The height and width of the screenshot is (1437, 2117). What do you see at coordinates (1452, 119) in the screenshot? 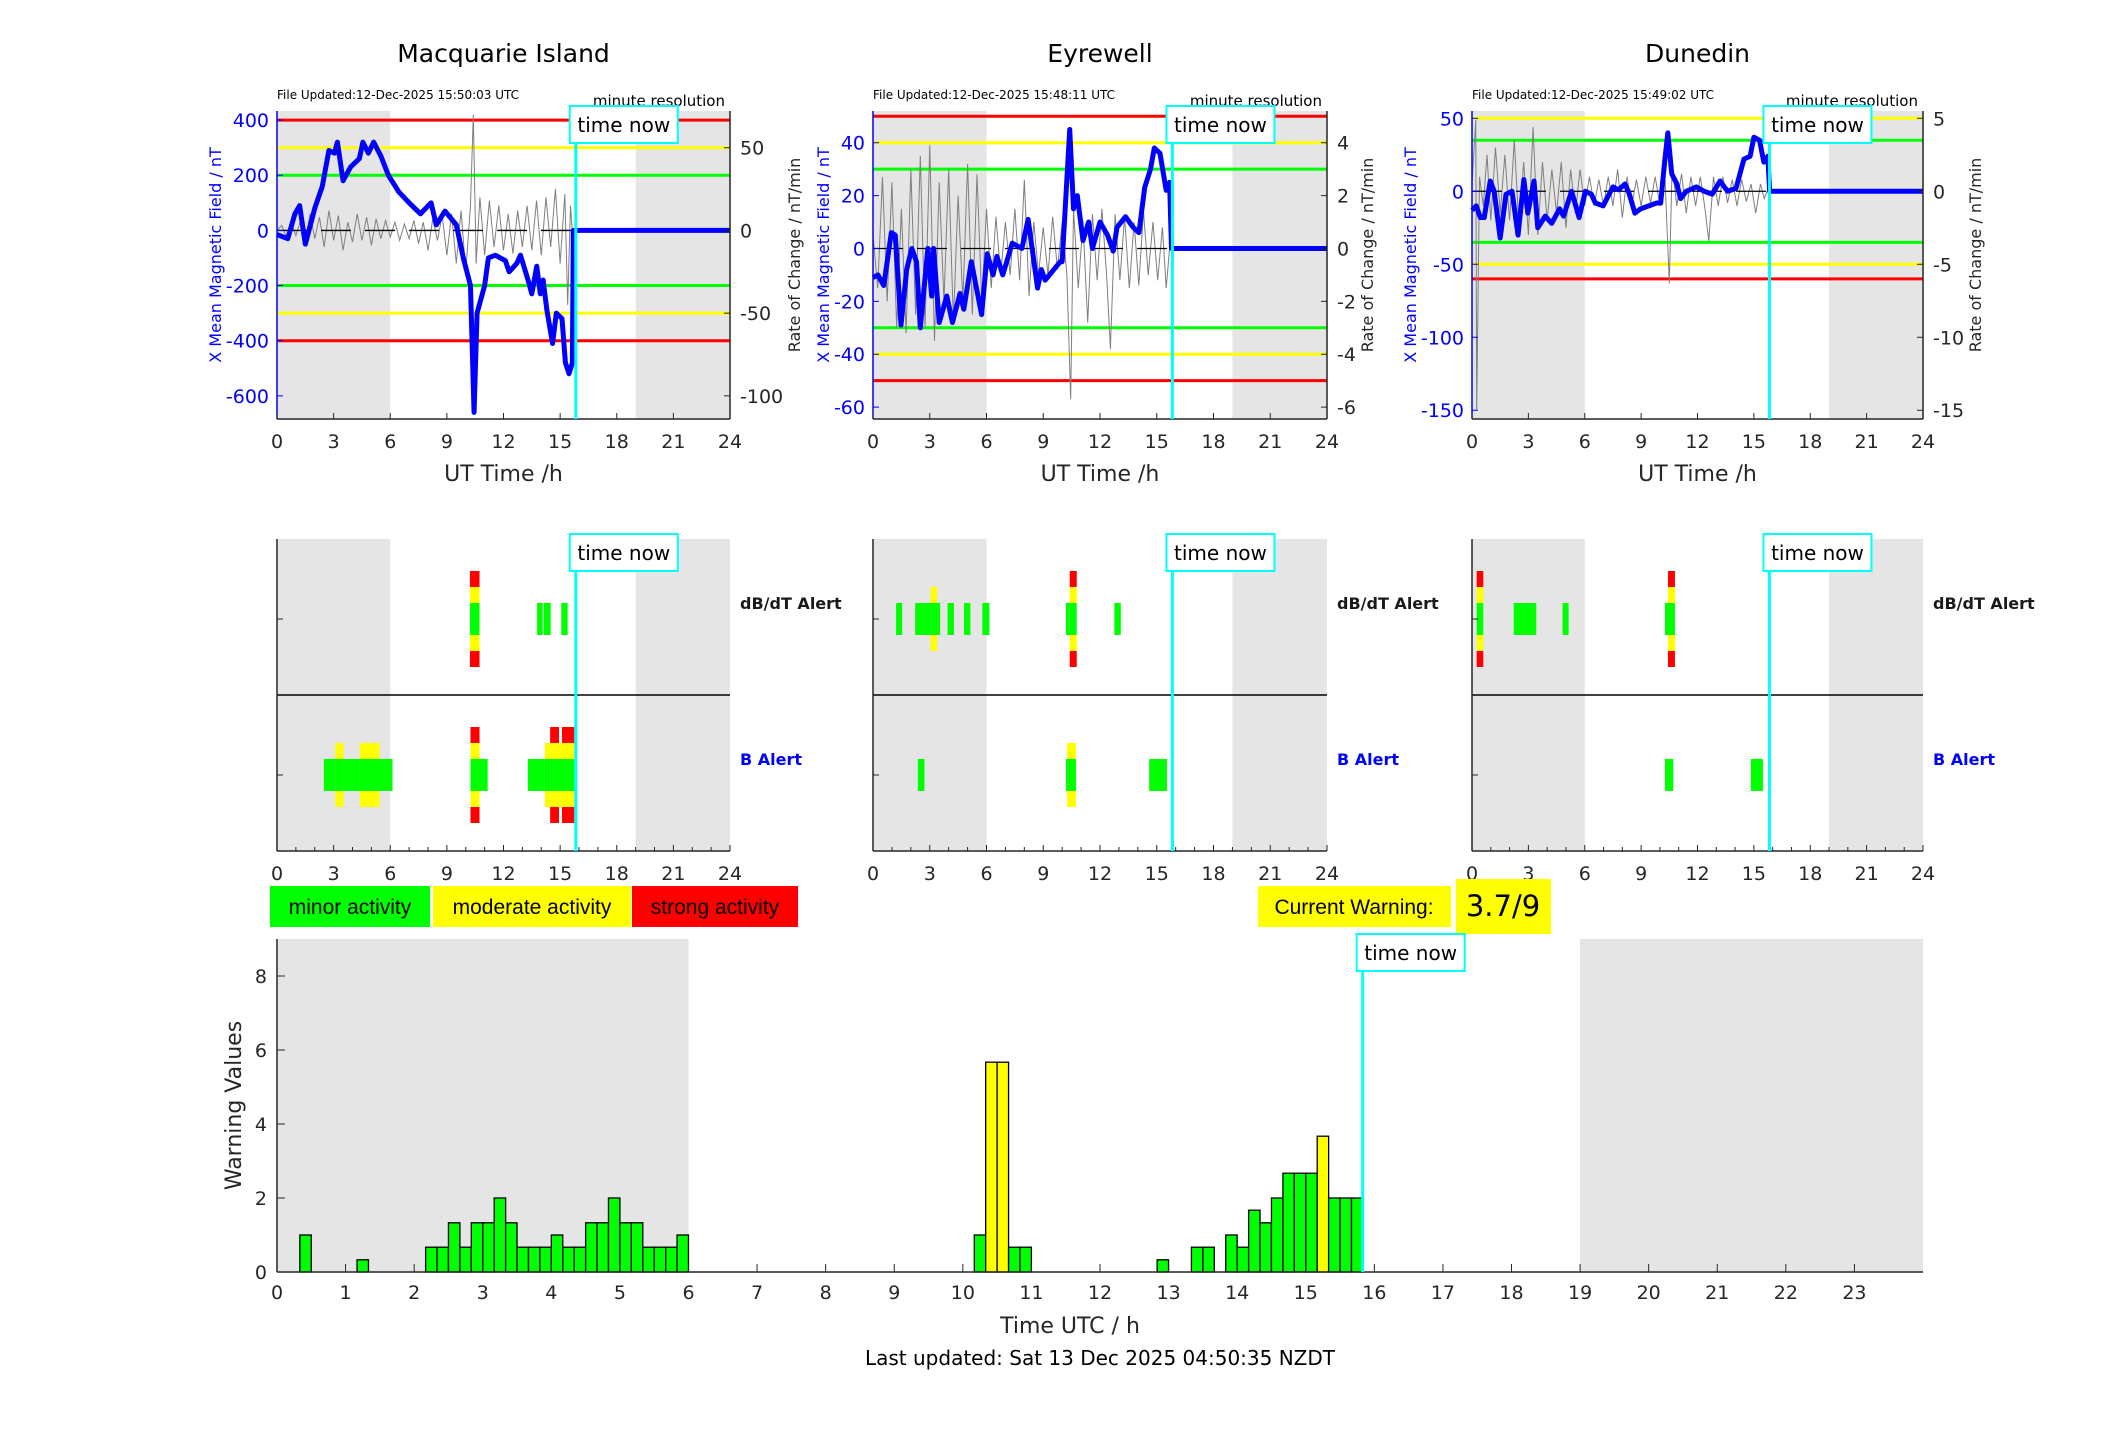
I see `y-tick-label: 50` at bounding box center [1452, 119].